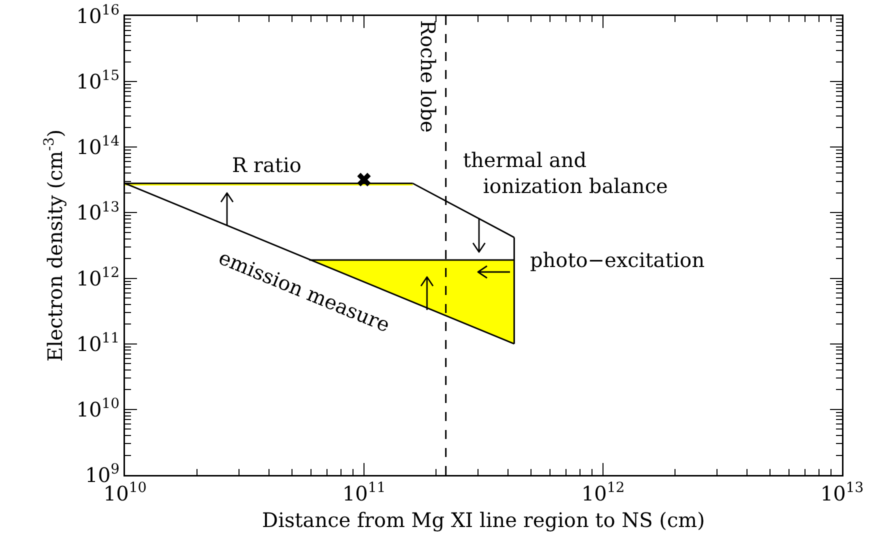 This screenshot has height=552, width=876. What do you see at coordinates (428, 76) in the screenshot?
I see `ref-line-label: Roche lobe` at bounding box center [428, 76].